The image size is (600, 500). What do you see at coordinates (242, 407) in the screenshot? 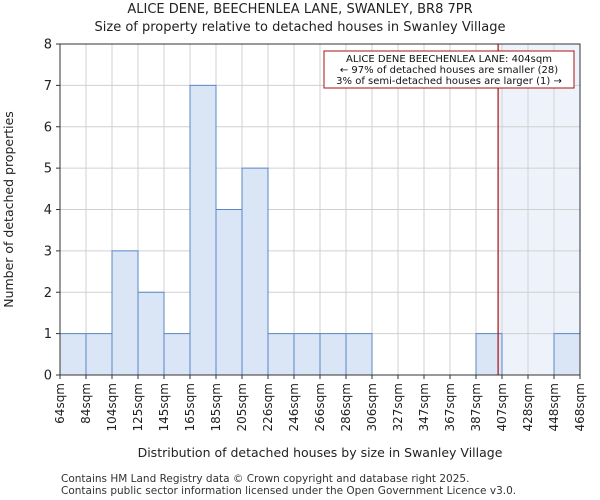
I see `x-tick-label-205sqm: 205sqm` at bounding box center [242, 407].